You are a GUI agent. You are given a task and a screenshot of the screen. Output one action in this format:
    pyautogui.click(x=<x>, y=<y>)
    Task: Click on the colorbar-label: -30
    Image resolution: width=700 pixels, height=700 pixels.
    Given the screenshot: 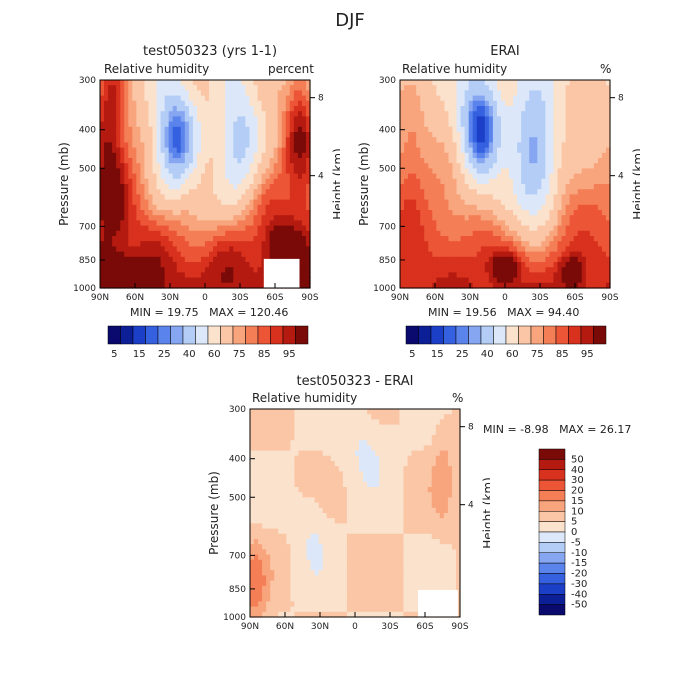 What is the action you would take?
    pyautogui.click(x=579, y=584)
    